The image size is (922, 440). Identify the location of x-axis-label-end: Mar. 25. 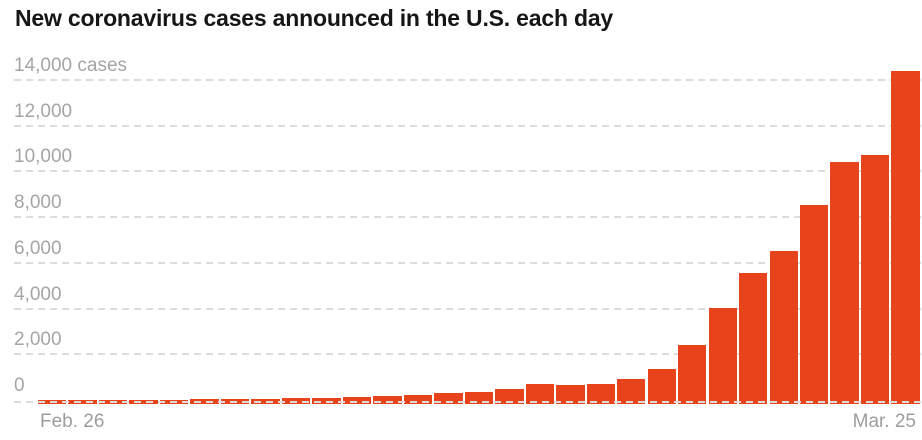
(884, 421).